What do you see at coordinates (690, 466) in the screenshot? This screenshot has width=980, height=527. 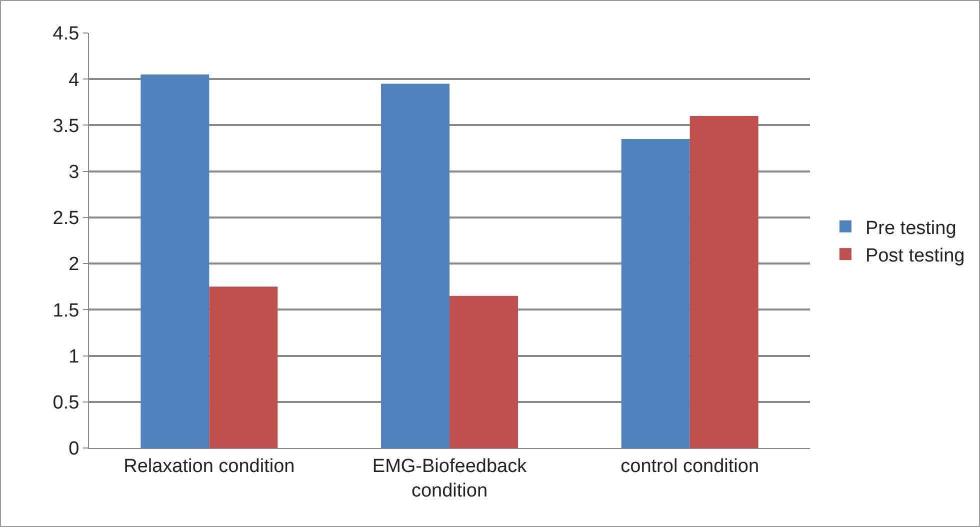 I see `x-tick-label: control condition` at bounding box center [690, 466].